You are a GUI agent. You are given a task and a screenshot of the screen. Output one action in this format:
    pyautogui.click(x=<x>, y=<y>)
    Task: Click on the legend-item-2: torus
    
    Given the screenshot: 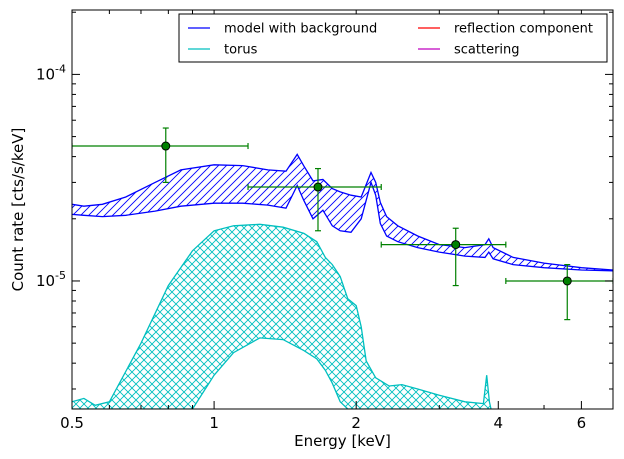 What is the action you would take?
    pyautogui.click(x=223, y=50)
    